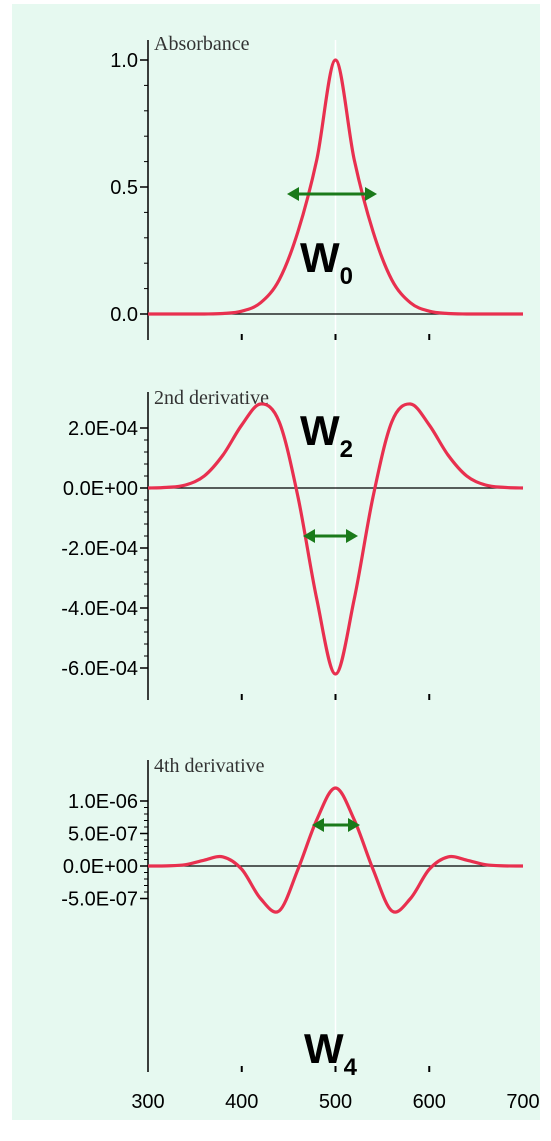 This screenshot has height=1141, width=551. What do you see at coordinates (99, 900) in the screenshot?
I see `y-tick-label: -5.0E-07` at bounding box center [99, 900].